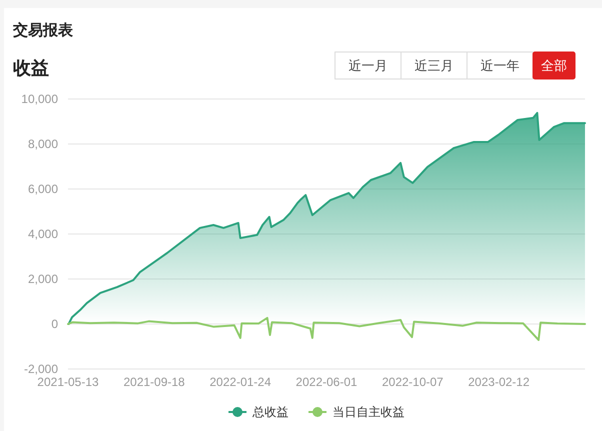 The width and height of the screenshot is (602, 431). I want to click on x-tick-label: 2021-05-13, so click(68, 382).